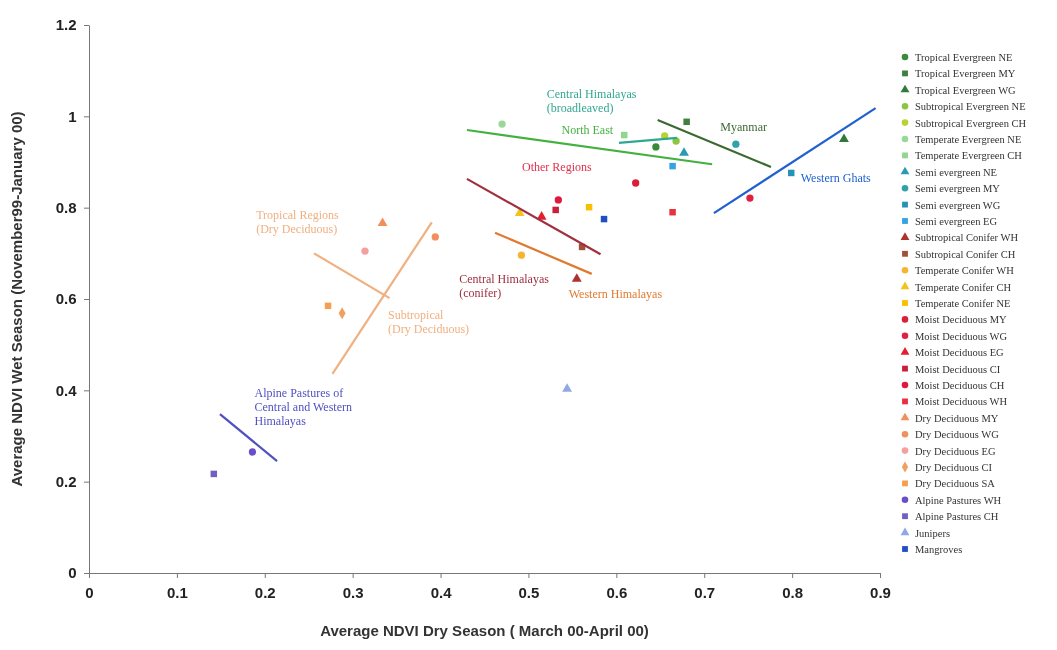 The width and height of the screenshot is (1057, 650). What do you see at coordinates (969, 156) in the screenshot?
I see `legend-label: Temperate Evergreen CH` at bounding box center [969, 156].